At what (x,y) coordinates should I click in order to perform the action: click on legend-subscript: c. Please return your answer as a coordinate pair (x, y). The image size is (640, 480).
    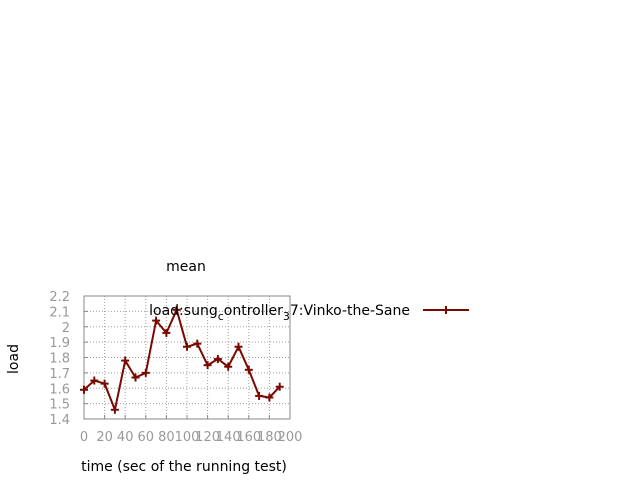
    Looking at the image, I should click on (221, 316).